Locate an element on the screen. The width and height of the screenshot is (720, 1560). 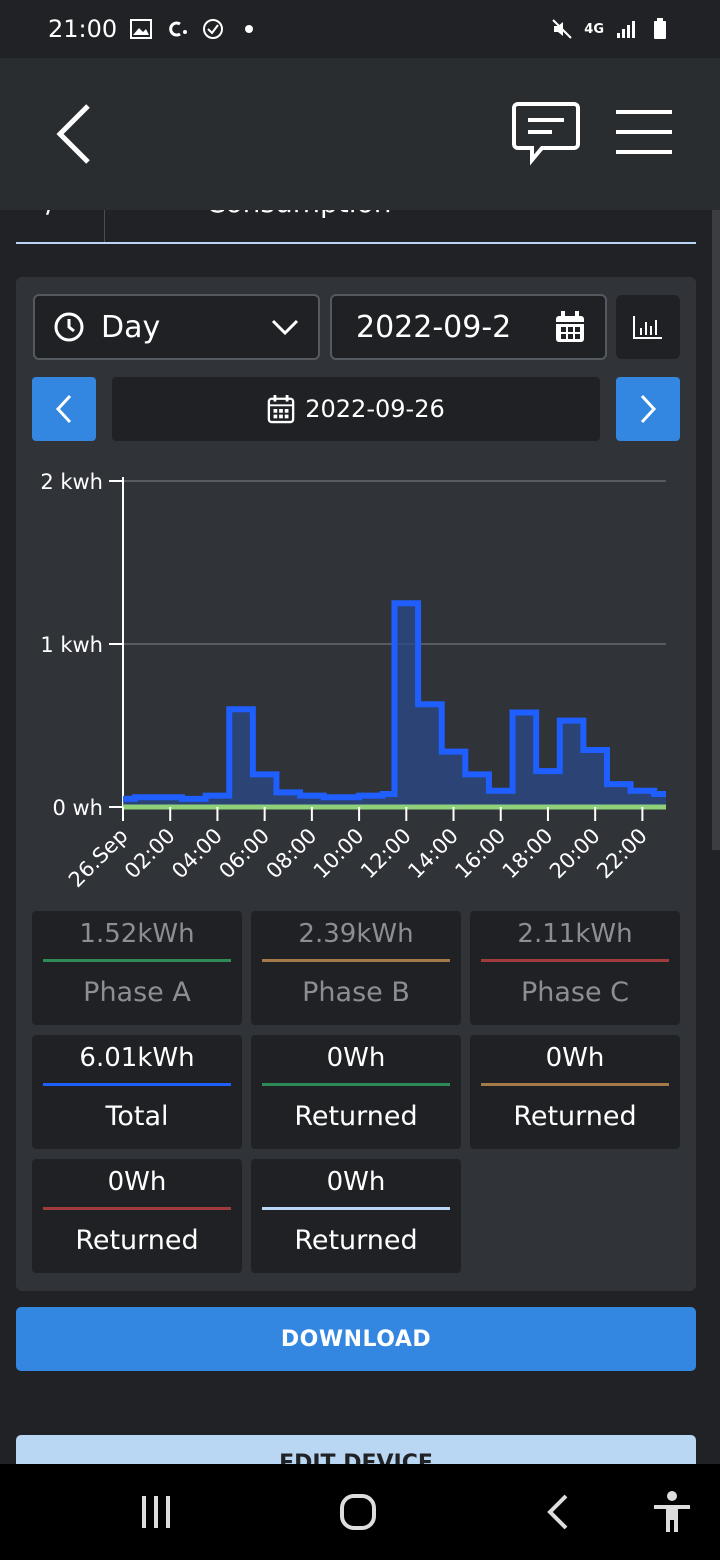
system-back-button is located at coordinates (560, 1512).